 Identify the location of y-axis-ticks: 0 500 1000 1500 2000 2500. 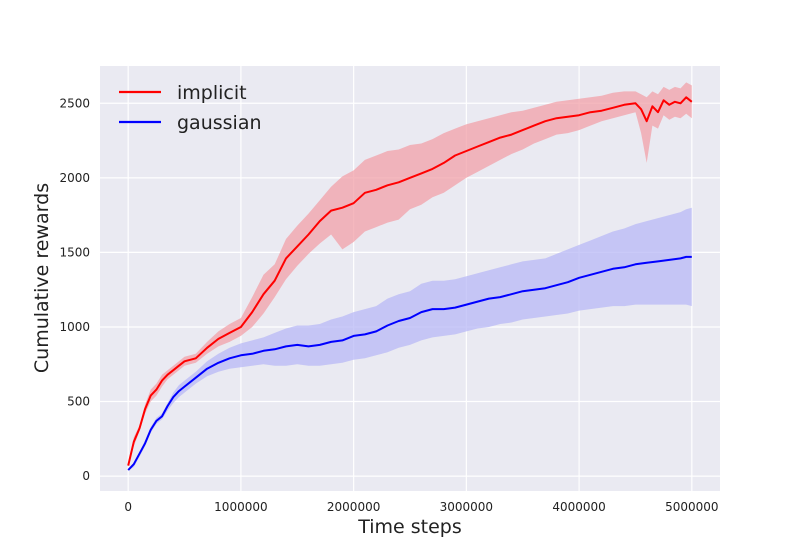
(74, 289).